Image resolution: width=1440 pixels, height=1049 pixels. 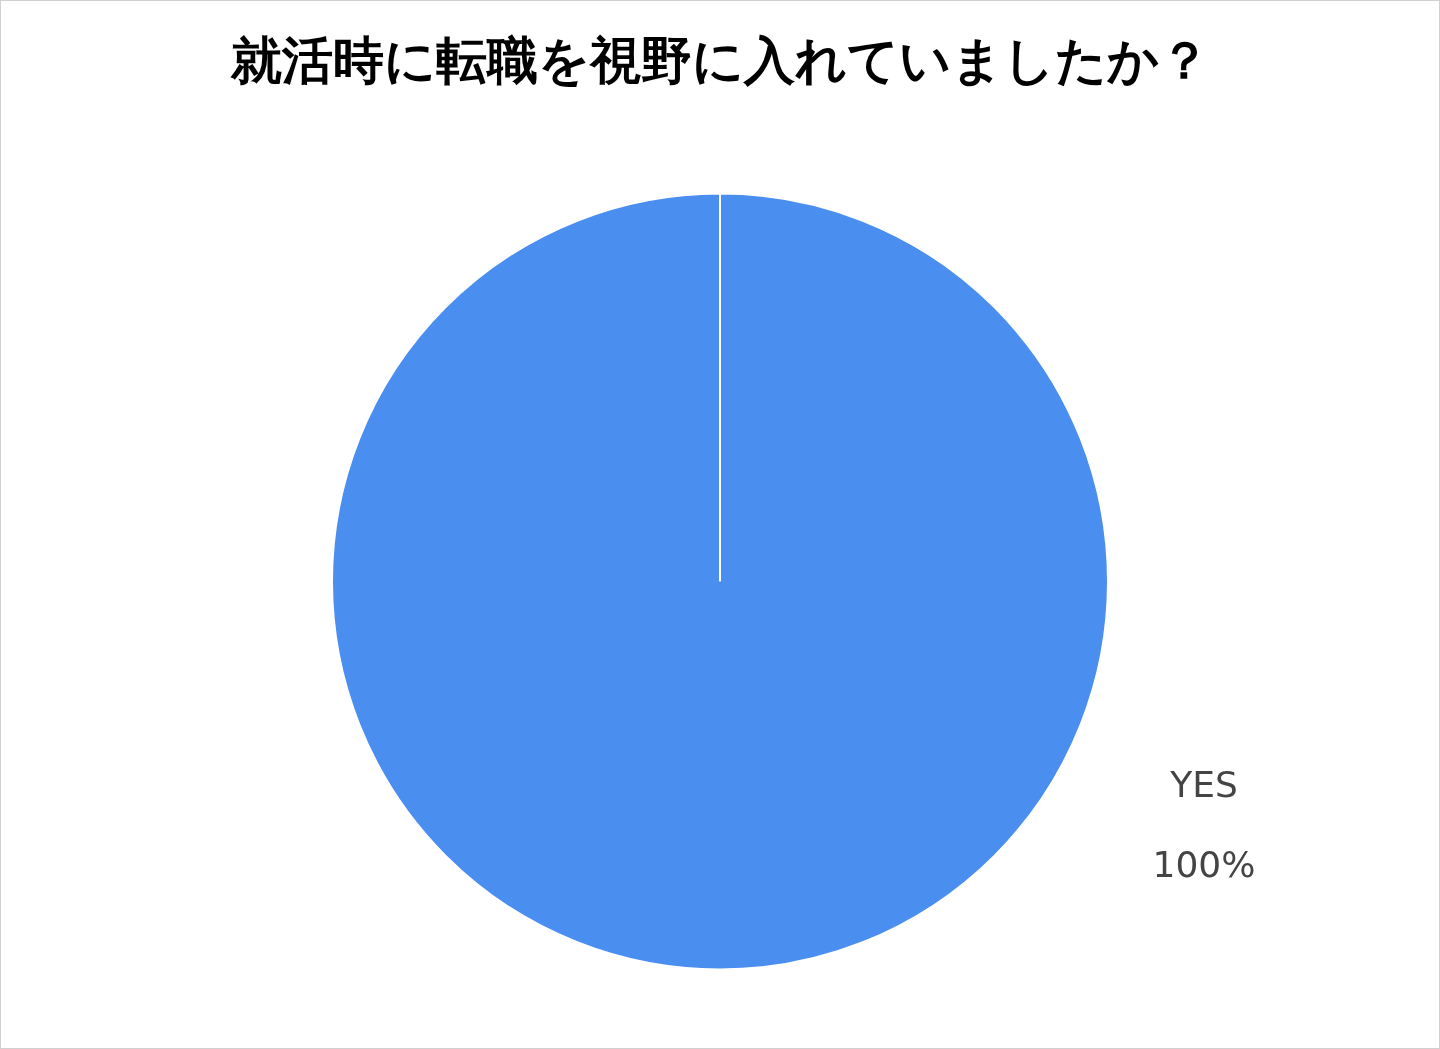 I want to click on data-label: 100%, so click(x=1204, y=865).